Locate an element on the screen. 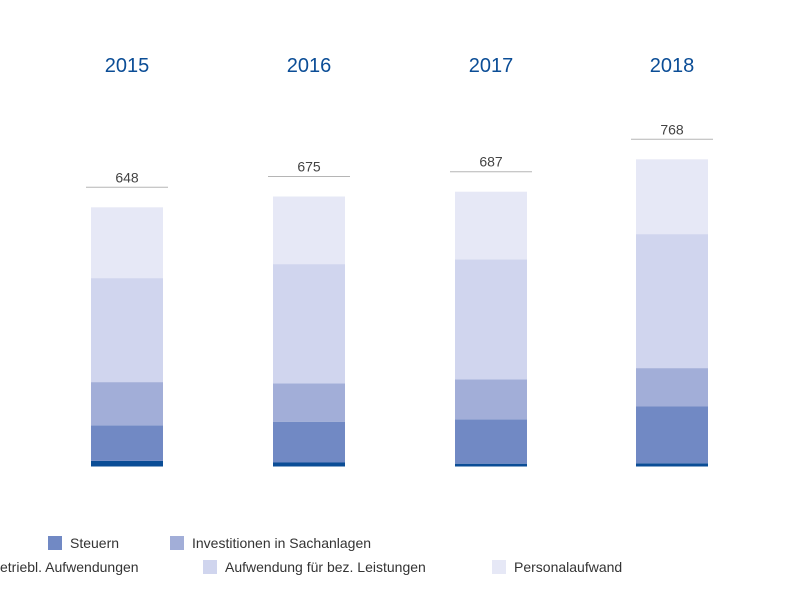  legend-item-5: Personalaufwand is located at coordinates (557, 567).